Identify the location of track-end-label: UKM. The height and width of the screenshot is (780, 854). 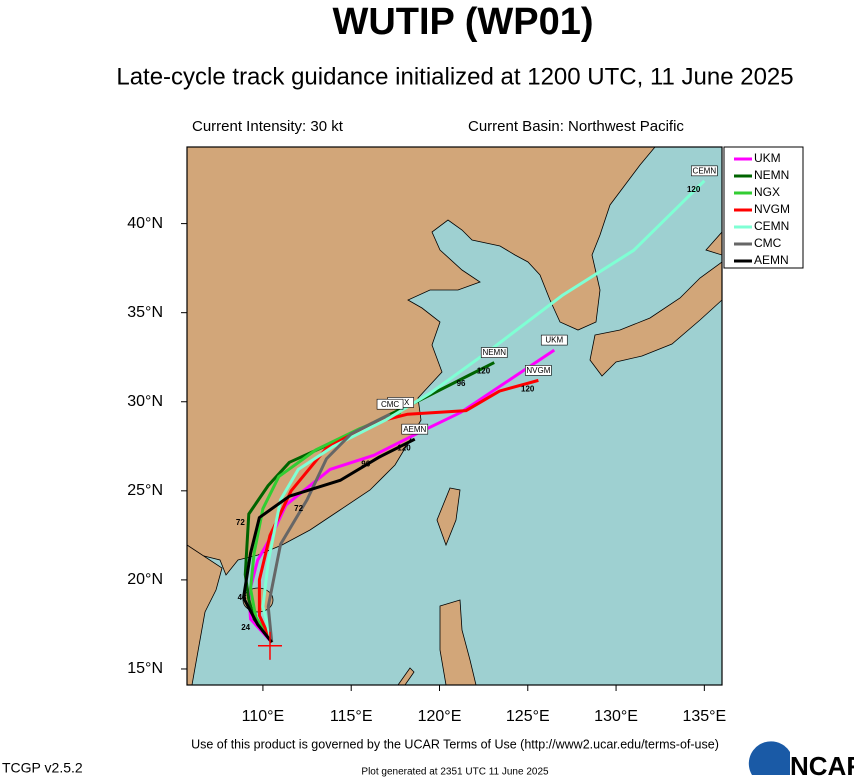
(554, 340).